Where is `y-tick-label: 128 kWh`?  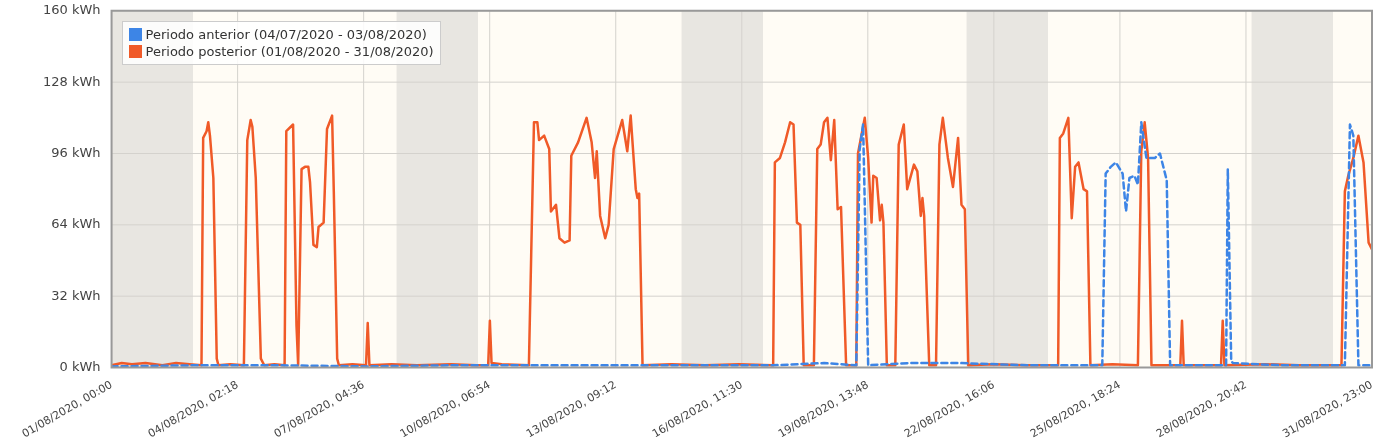 y-tick-label: 128 kWh is located at coordinates (71, 81).